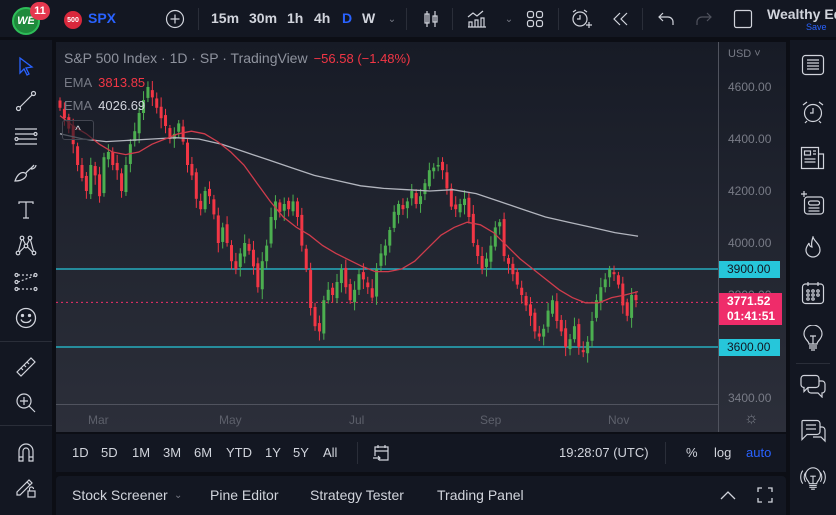 Image resolution: width=836 pixels, height=515 pixels. I want to click on range-1d: 1D, so click(80, 452).